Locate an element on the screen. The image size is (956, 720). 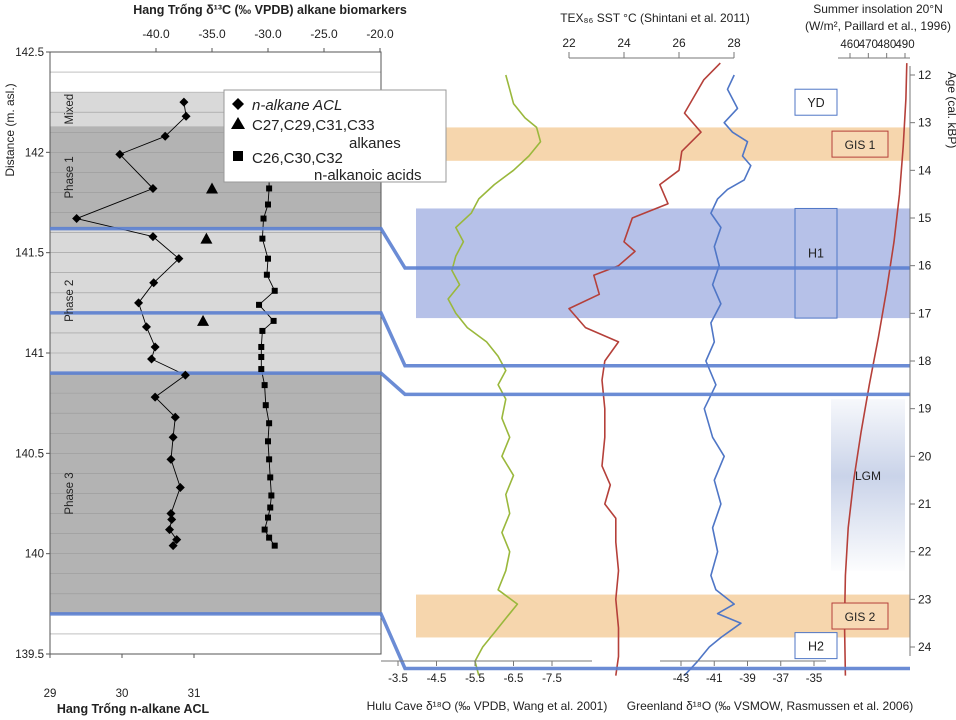
hulu-tick-label-2: -5.5 is located at coordinates (475, 679).